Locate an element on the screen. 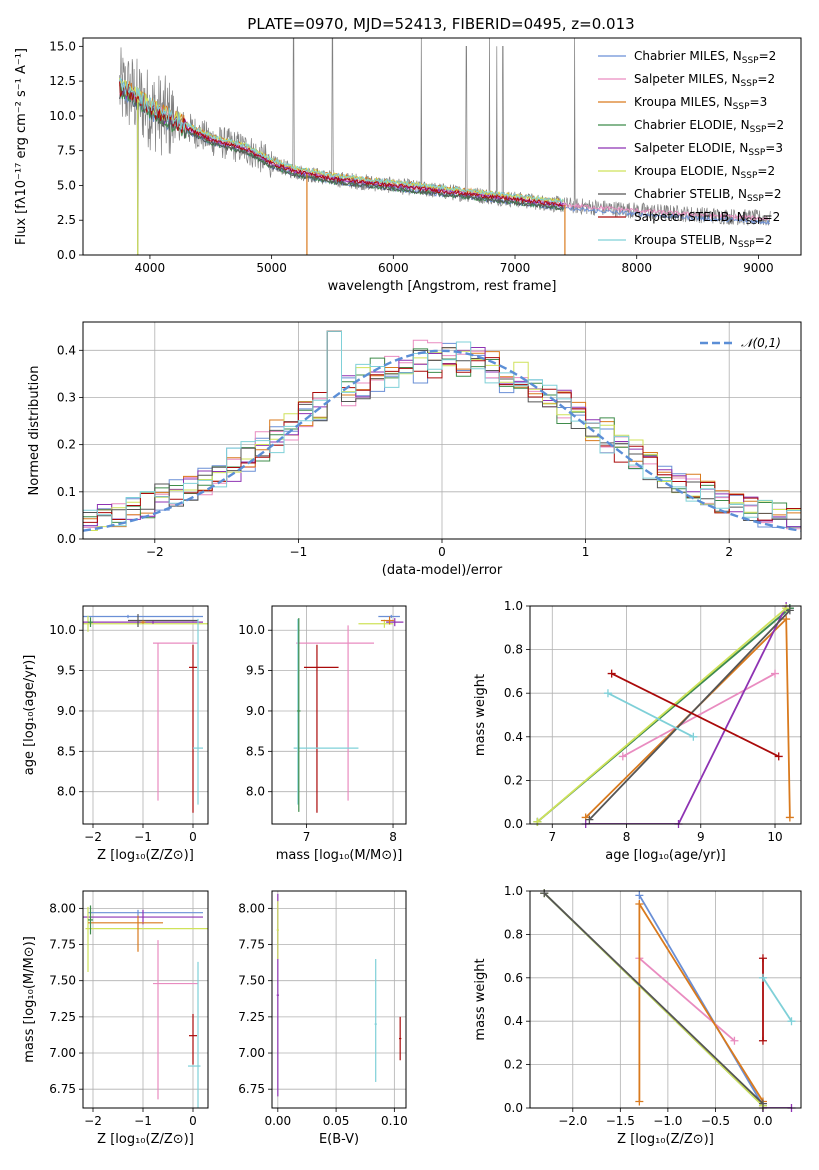 This screenshot has height=1170, width=819. x-tick-label: −2.0 is located at coordinates (572, 1121).